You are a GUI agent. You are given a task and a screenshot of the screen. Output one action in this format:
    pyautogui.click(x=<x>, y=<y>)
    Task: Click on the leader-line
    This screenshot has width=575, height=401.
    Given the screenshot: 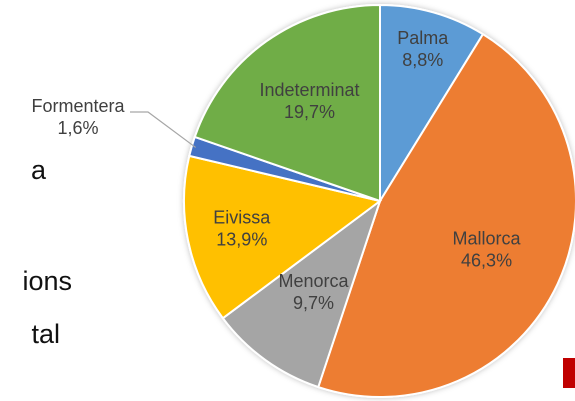 What is the action you would take?
    pyautogui.click(x=163, y=129)
    